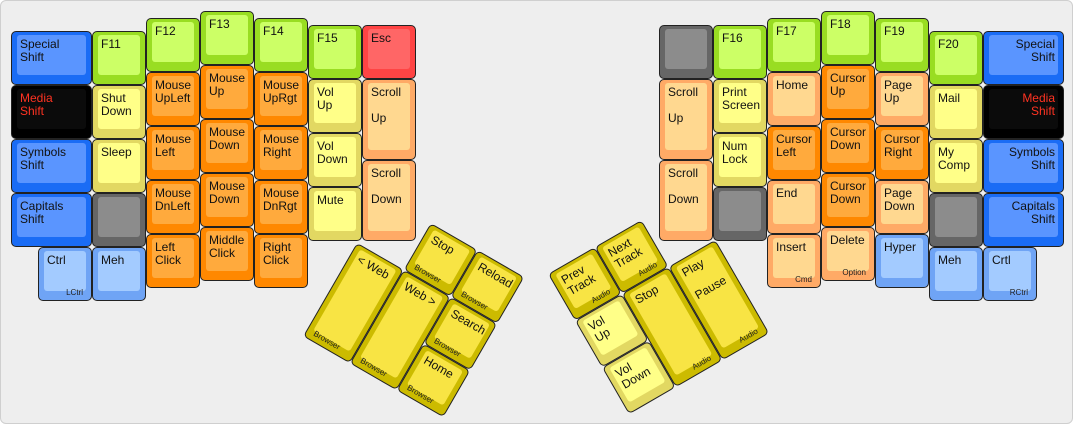 This screenshot has height=424, width=1073. What do you see at coordinates (173, 145) in the screenshot?
I see `key-label: Mouse Left` at bounding box center [173, 145].